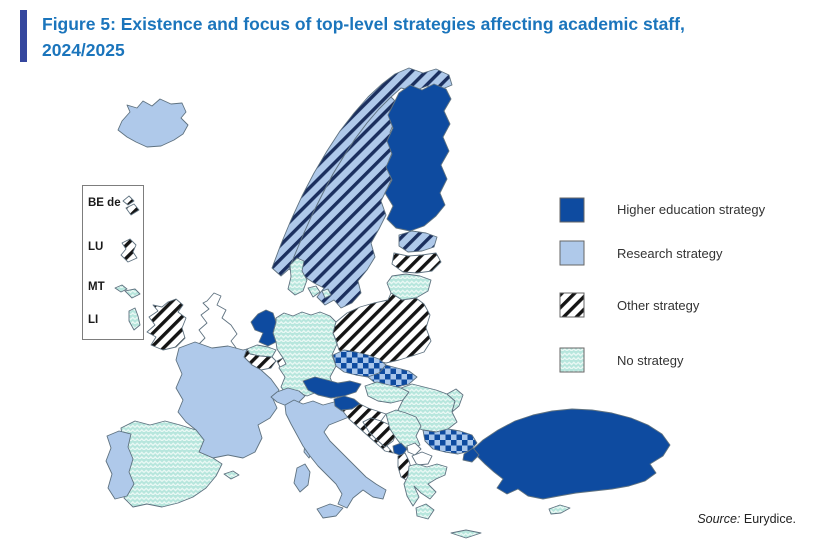  What do you see at coordinates (658, 305) in the screenshot?
I see `legend-label-other: Other strategy` at bounding box center [658, 305].